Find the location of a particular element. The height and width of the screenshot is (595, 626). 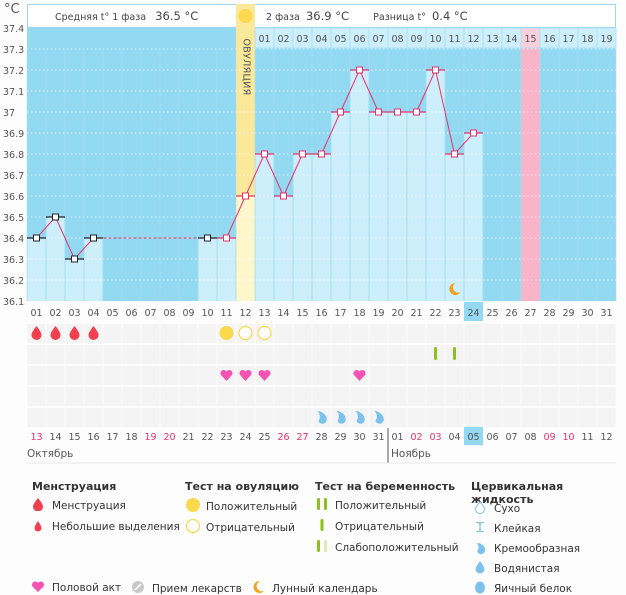

calendar-date: 26 is located at coordinates (283, 437).